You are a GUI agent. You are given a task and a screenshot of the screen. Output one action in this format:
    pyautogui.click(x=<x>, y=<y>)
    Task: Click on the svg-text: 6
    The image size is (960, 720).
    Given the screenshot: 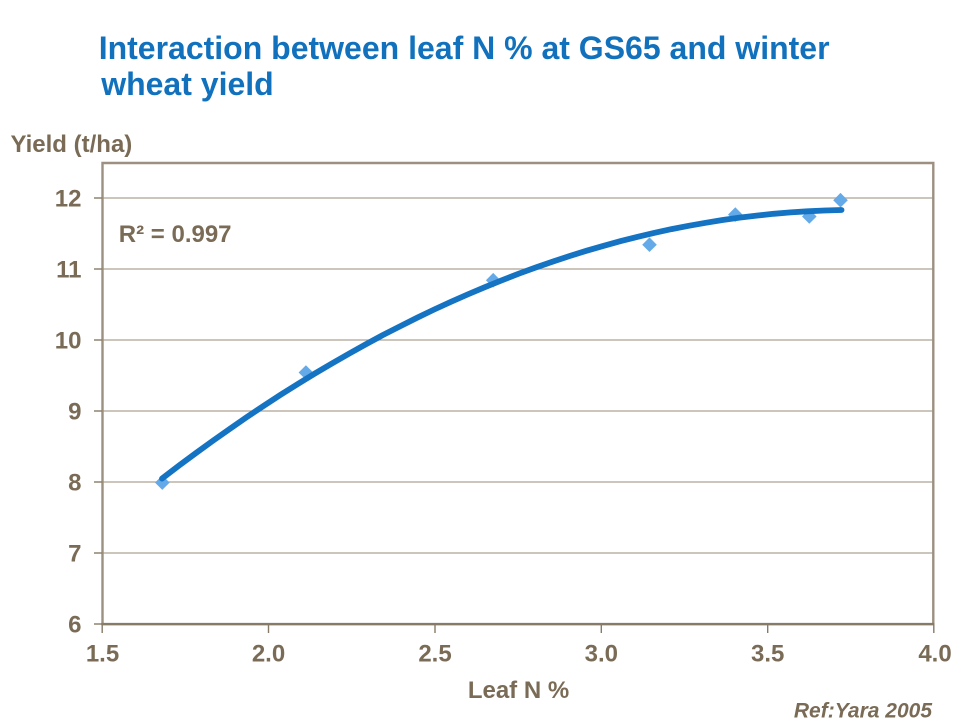 What is the action you would take?
    pyautogui.click(x=74, y=625)
    